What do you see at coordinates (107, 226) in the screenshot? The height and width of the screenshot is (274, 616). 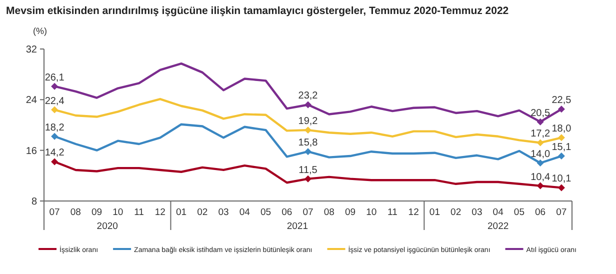 I see `text: 2020` at bounding box center [107, 226].